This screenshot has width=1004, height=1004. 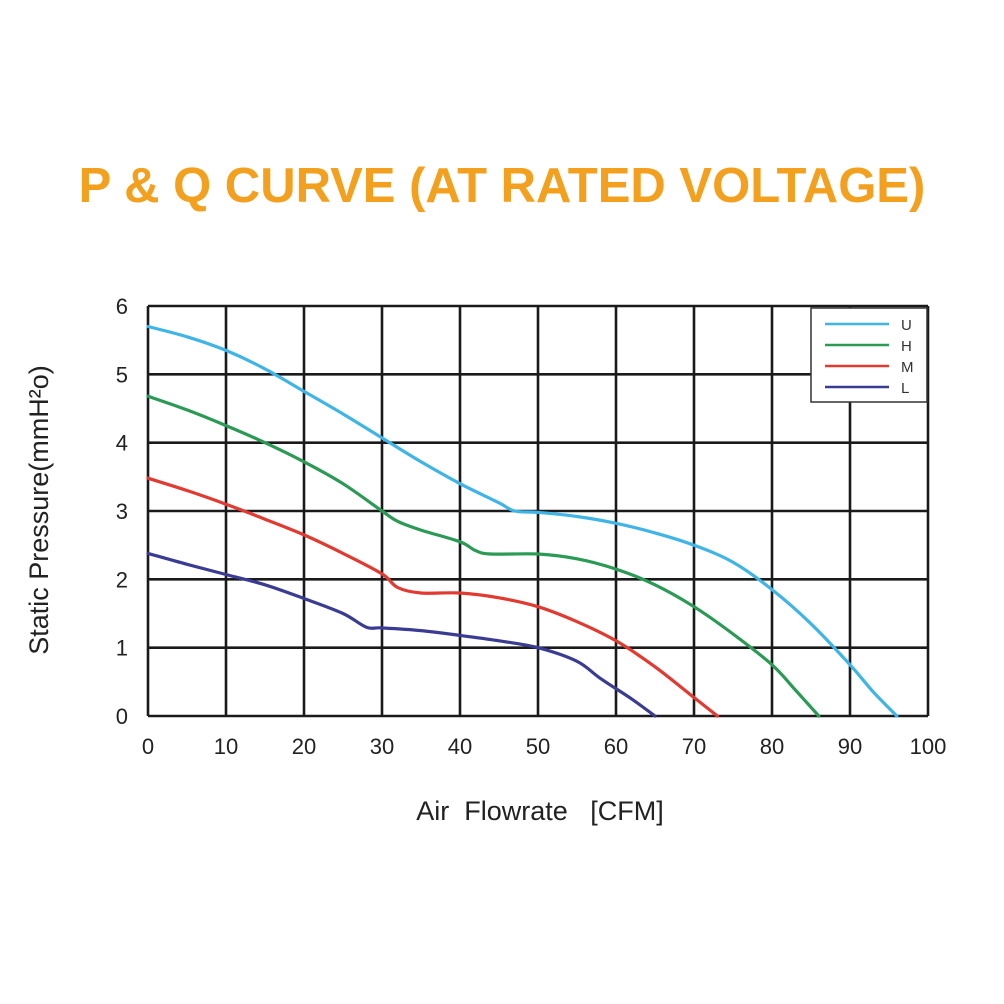 I want to click on y-tick-label: 4, so click(x=122, y=443).